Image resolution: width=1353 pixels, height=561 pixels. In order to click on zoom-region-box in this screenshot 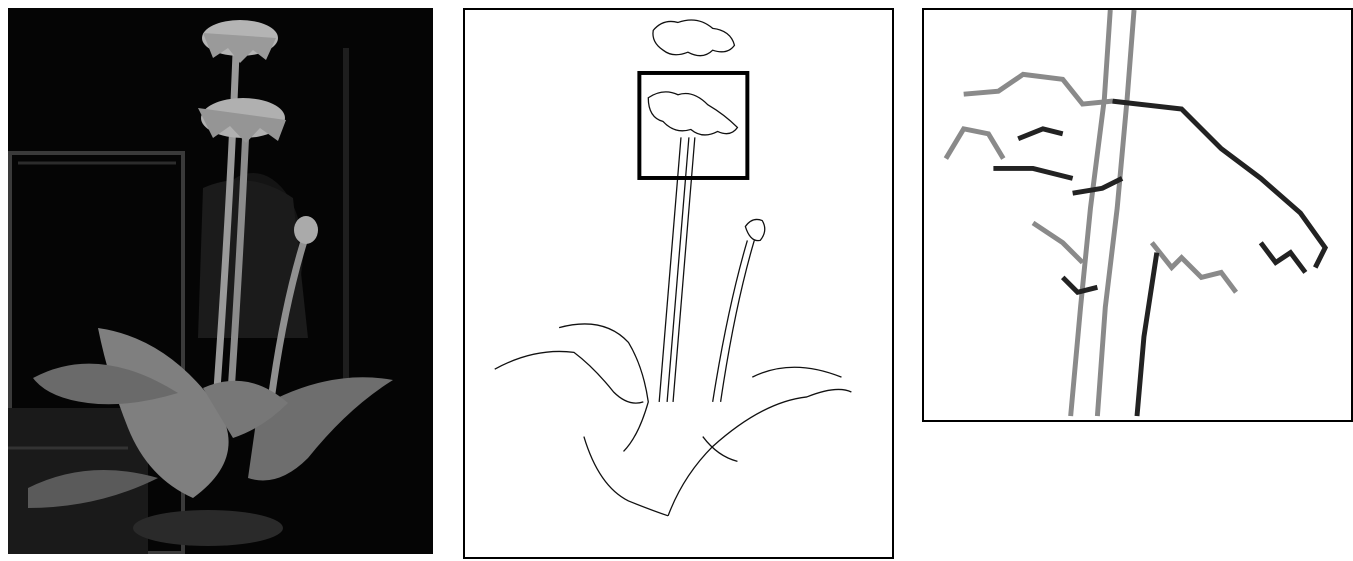, I will do `click(693, 125)`.